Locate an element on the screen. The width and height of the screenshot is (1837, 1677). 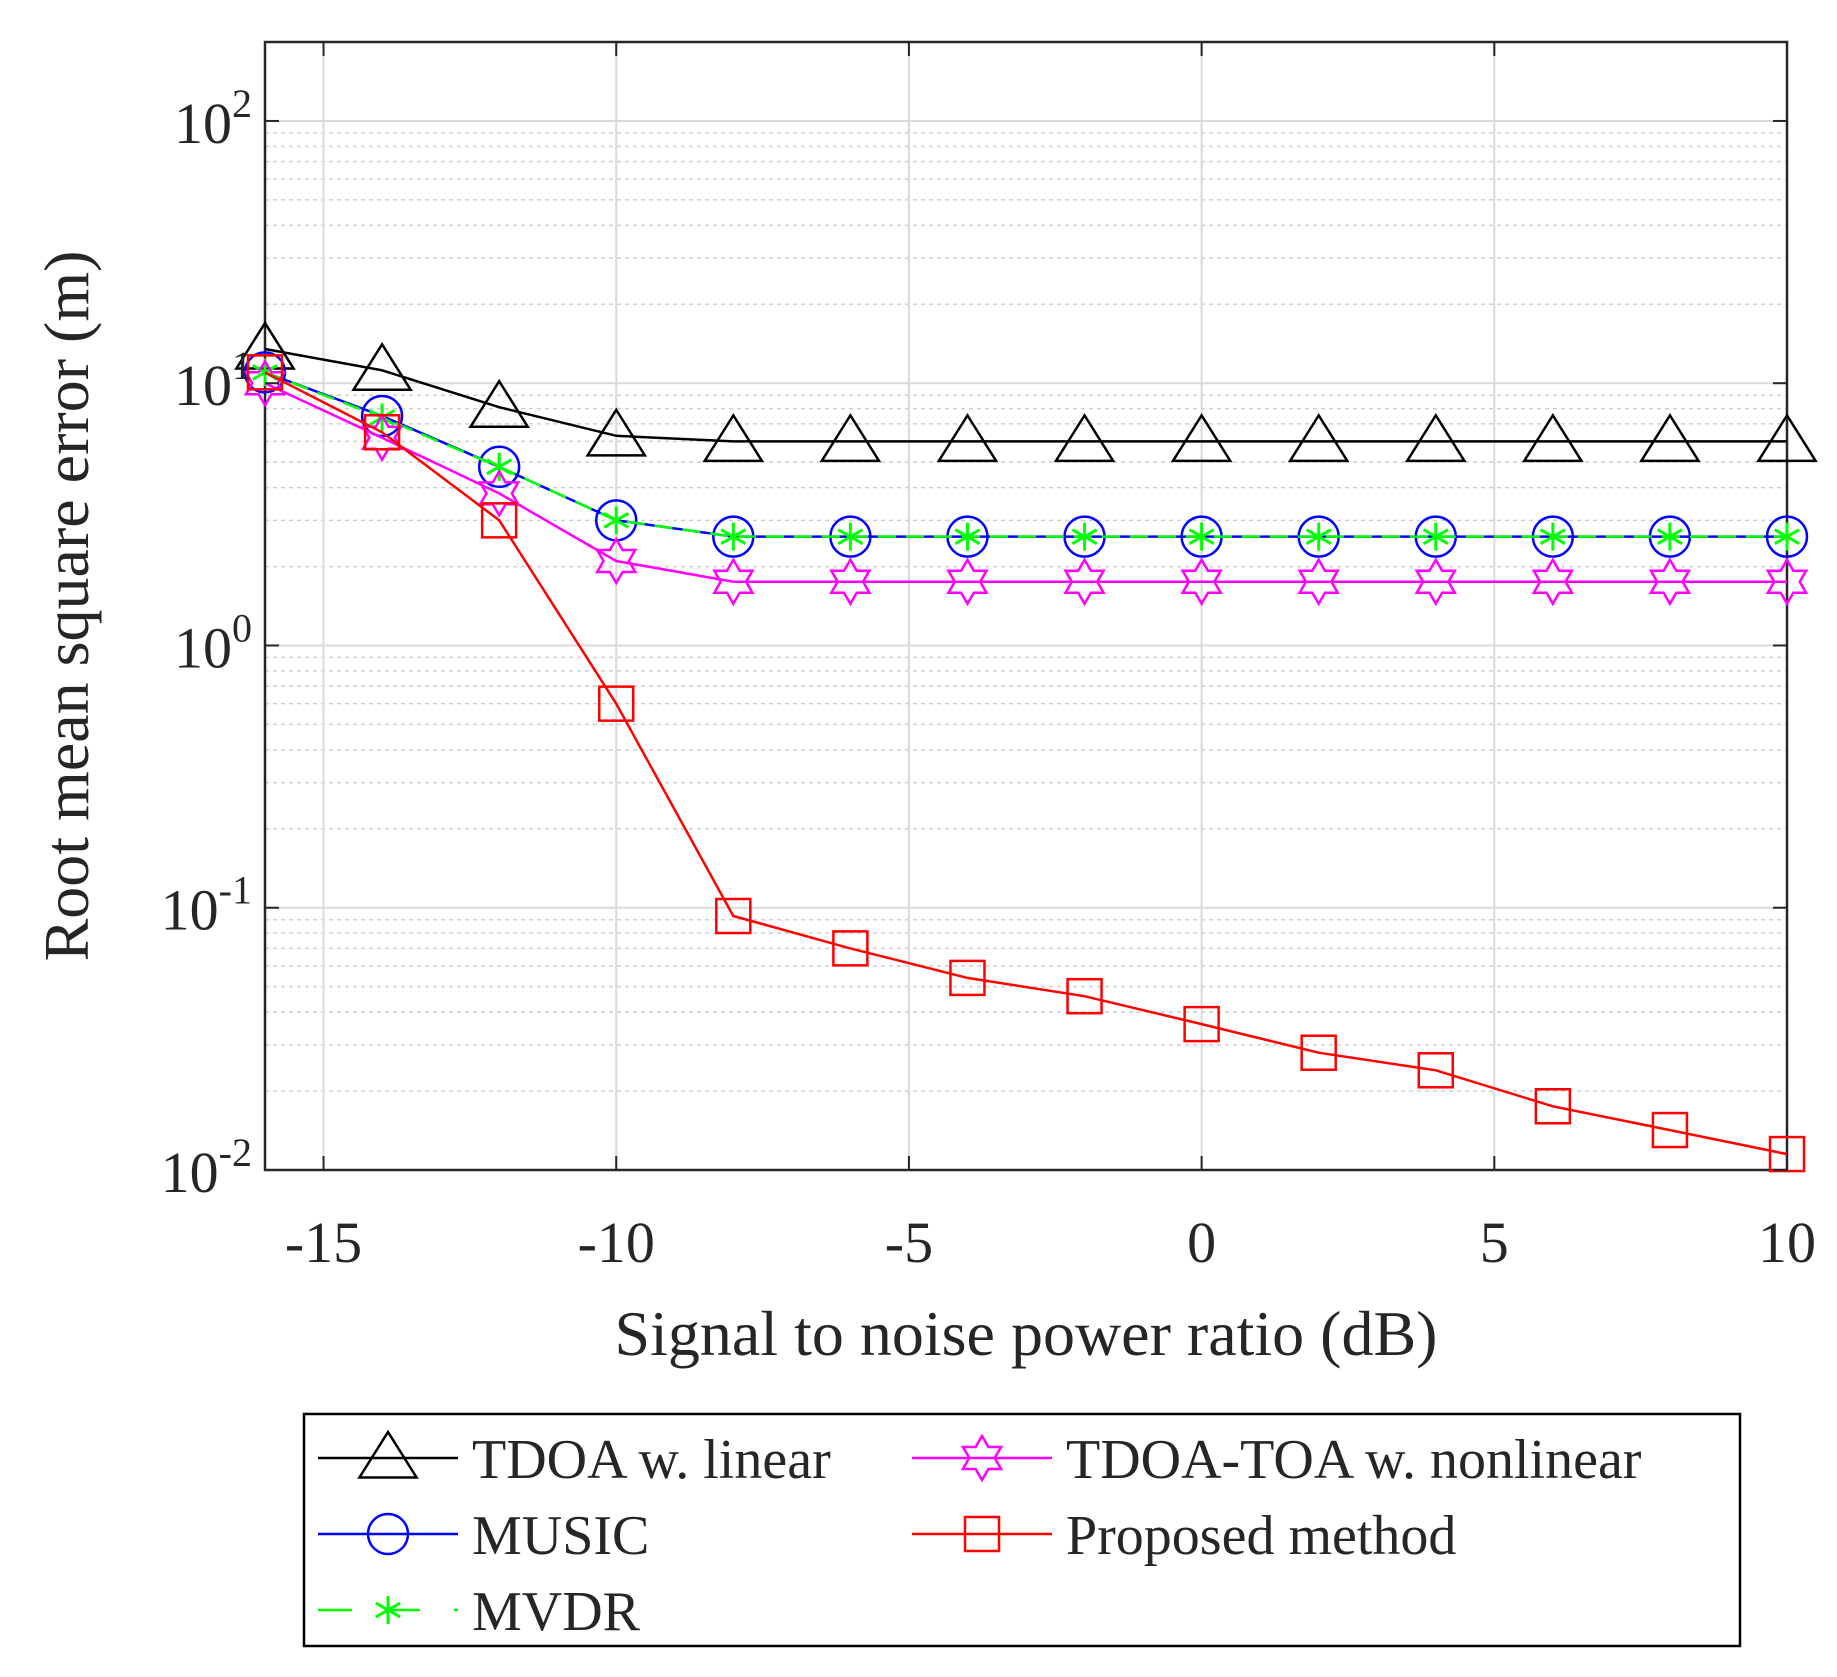
y-tick-label: 10⁰ is located at coordinates (213, 642).